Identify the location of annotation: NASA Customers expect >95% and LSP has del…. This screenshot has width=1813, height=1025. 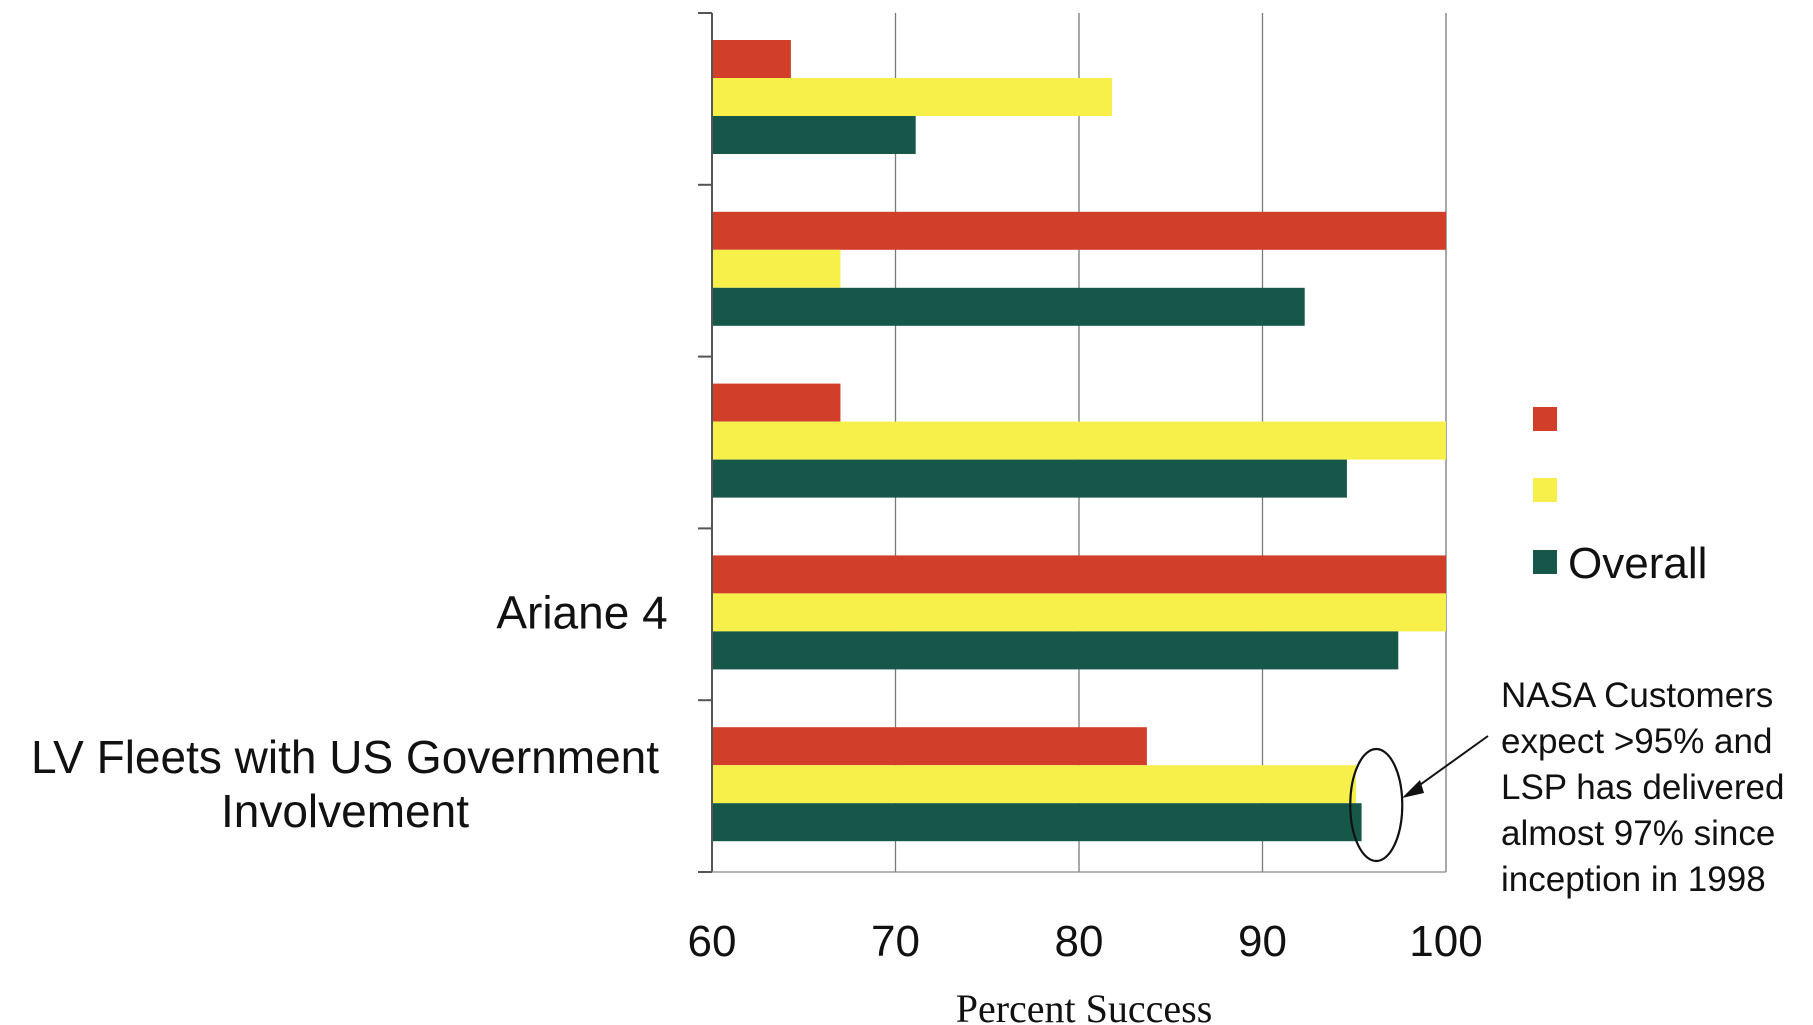
(1566, 787).